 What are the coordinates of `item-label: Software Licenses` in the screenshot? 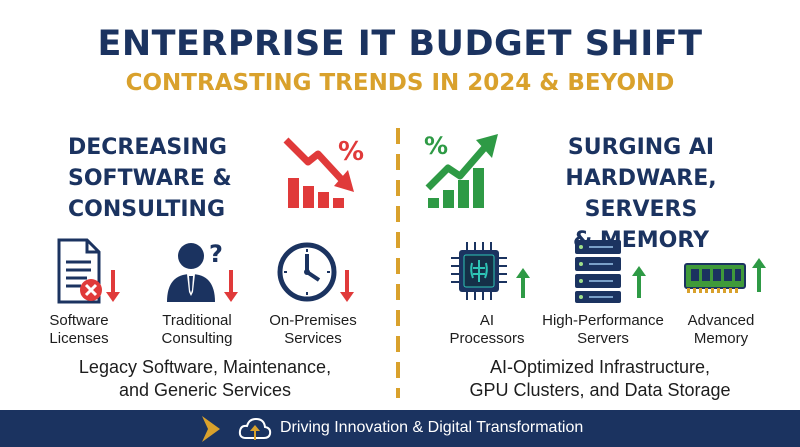 It's located at (79, 329).